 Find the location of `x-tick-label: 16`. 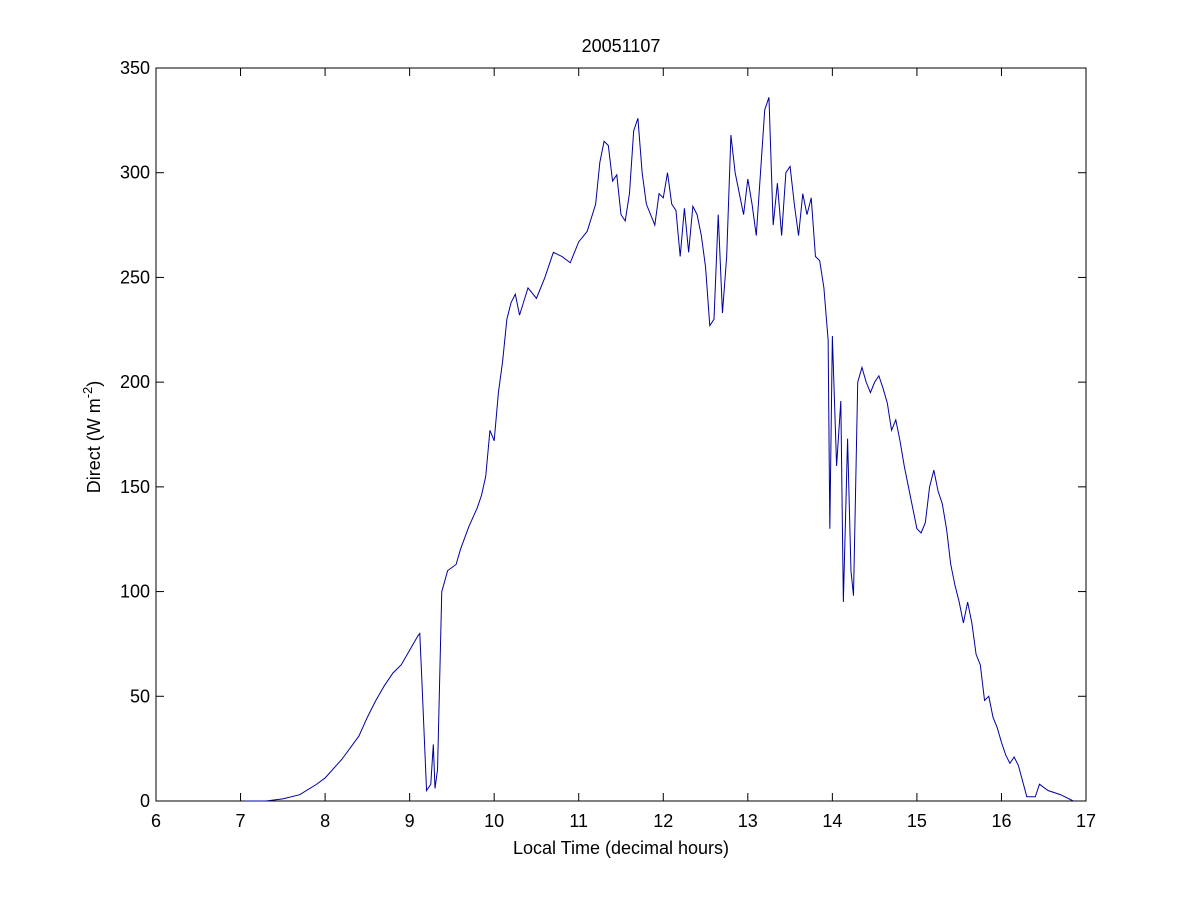

x-tick-label: 16 is located at coordinates (1001, 821).